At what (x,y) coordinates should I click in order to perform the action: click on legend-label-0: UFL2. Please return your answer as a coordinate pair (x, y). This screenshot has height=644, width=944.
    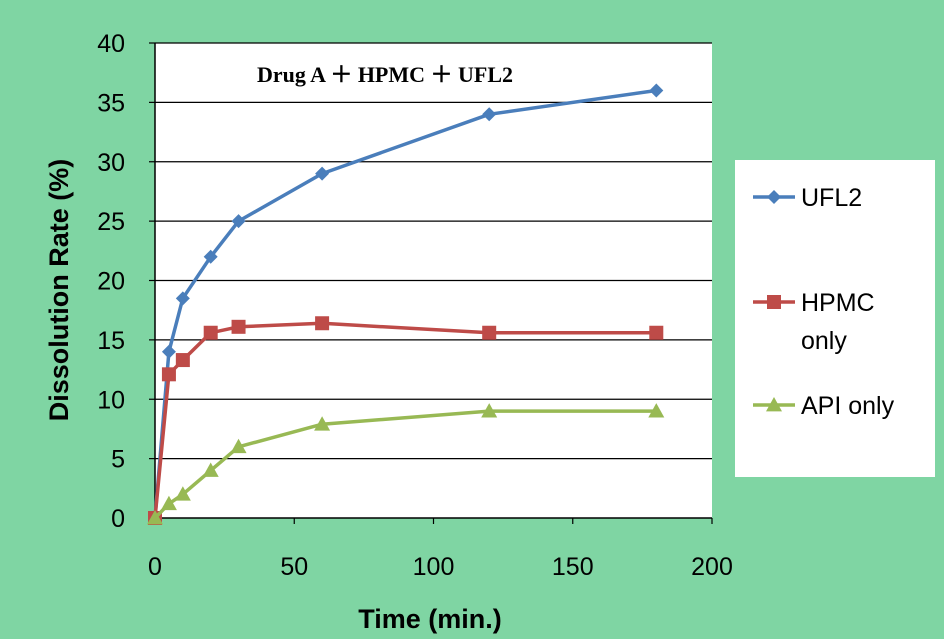
    Looking at the image, I should click on (831, 198).